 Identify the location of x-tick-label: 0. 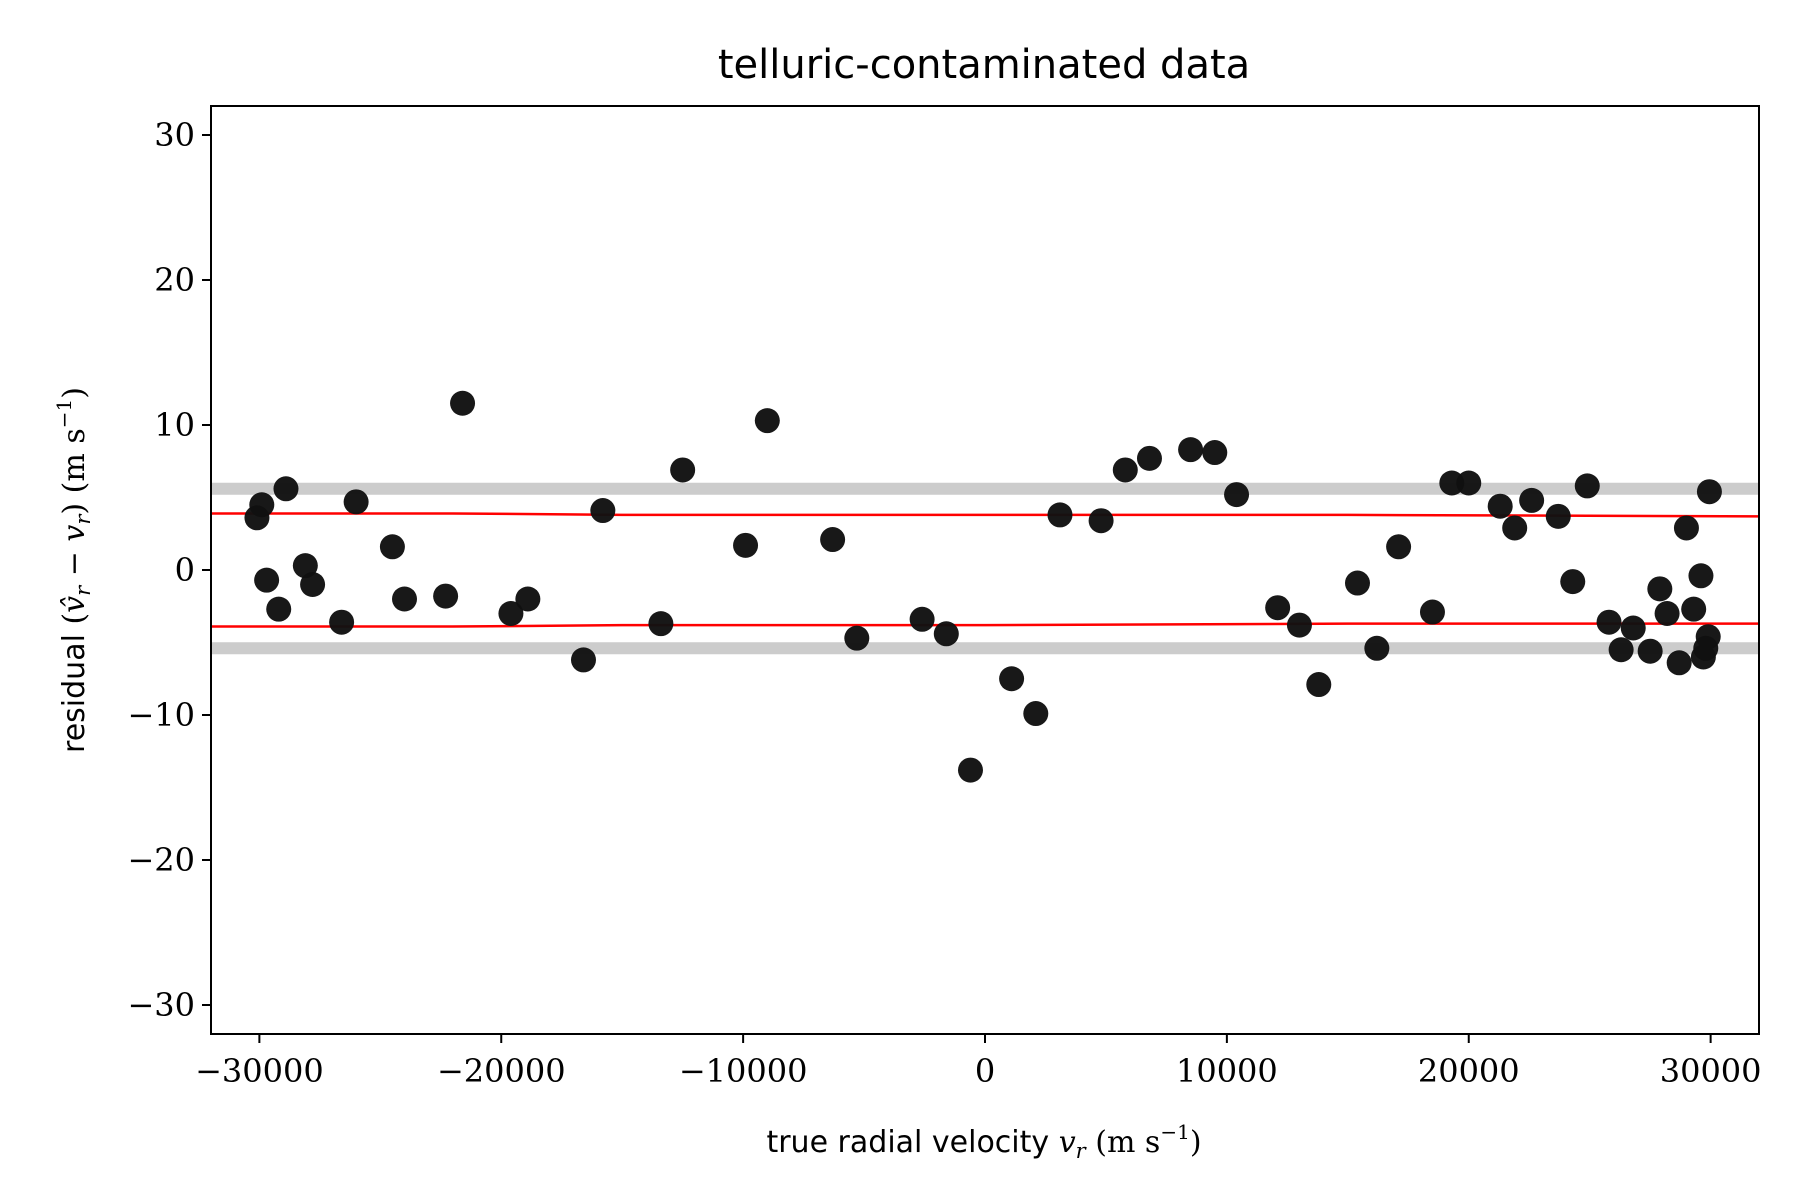
(985, 1071).